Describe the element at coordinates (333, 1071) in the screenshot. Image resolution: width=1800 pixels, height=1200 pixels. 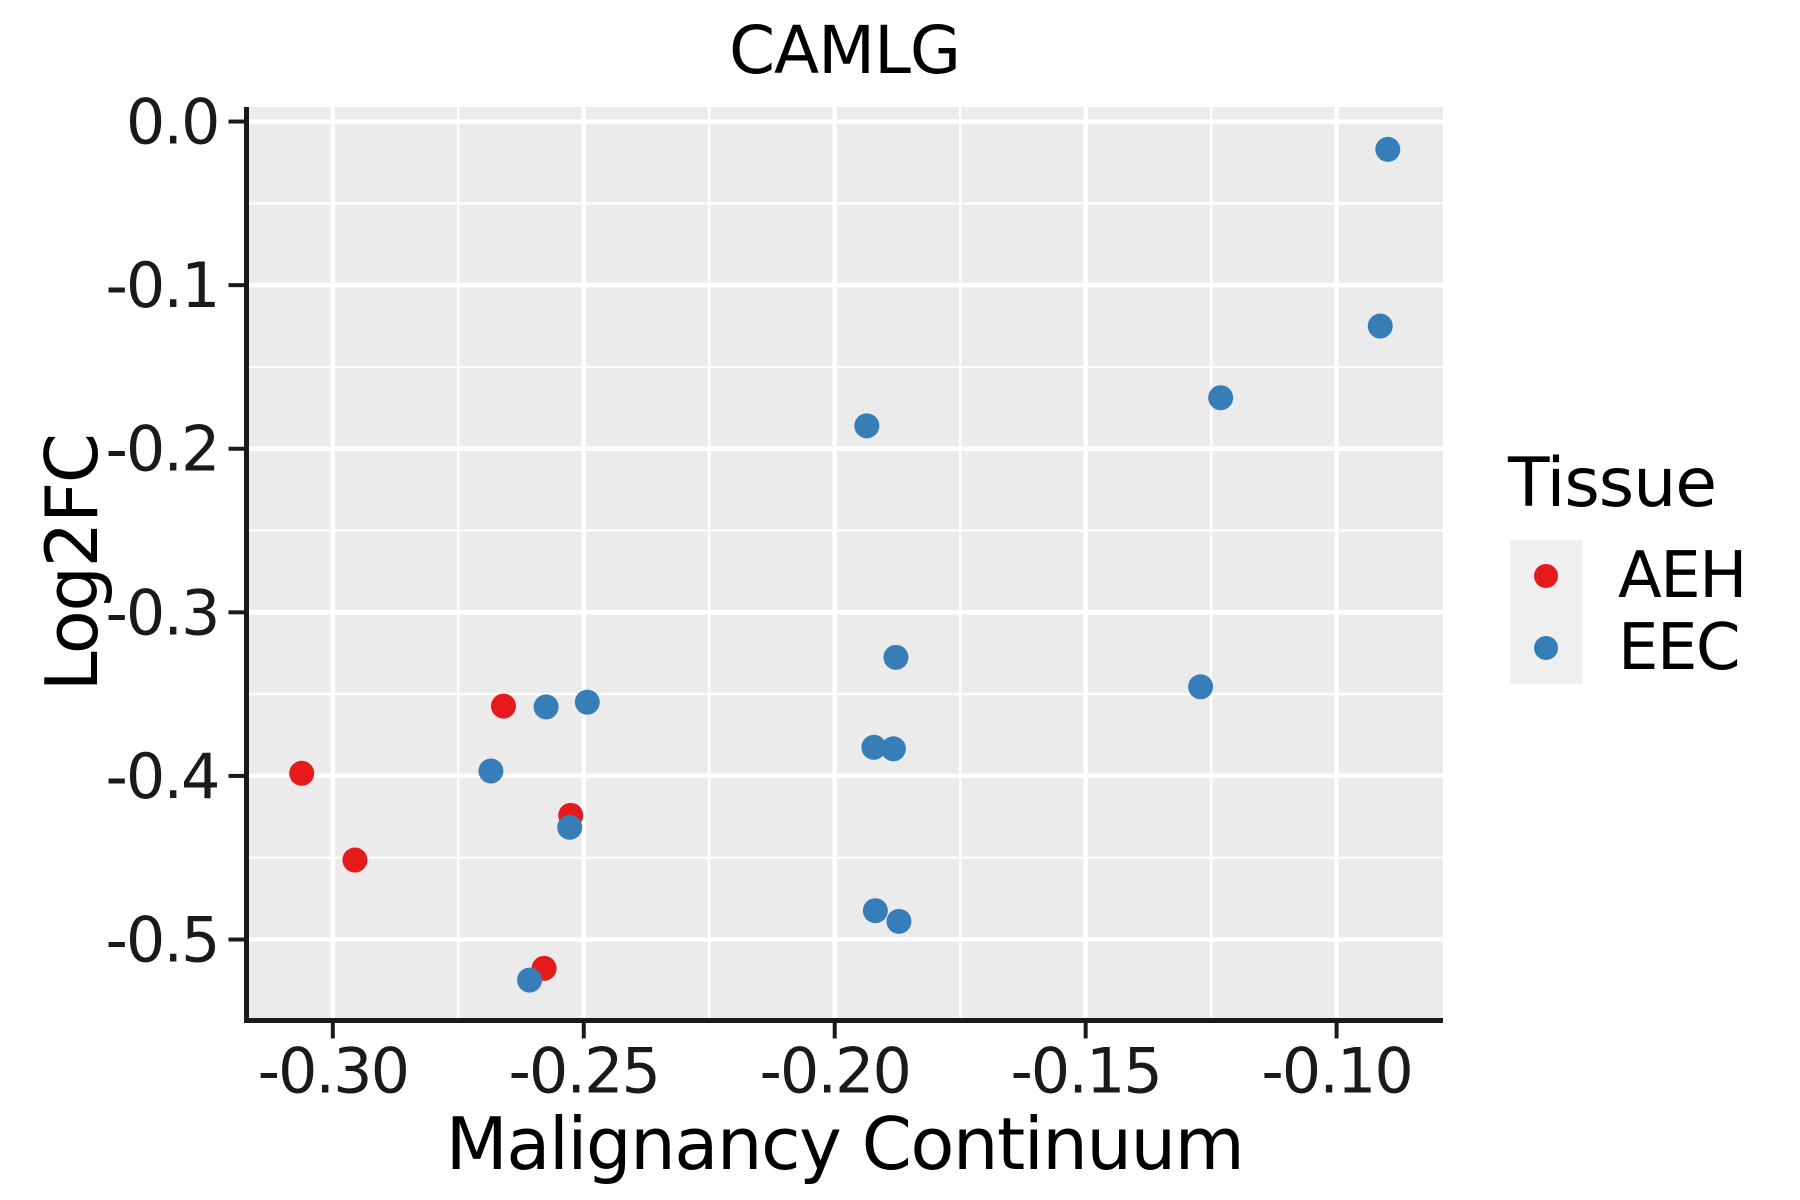
I see `x-tick-label: -0.30` at that location.